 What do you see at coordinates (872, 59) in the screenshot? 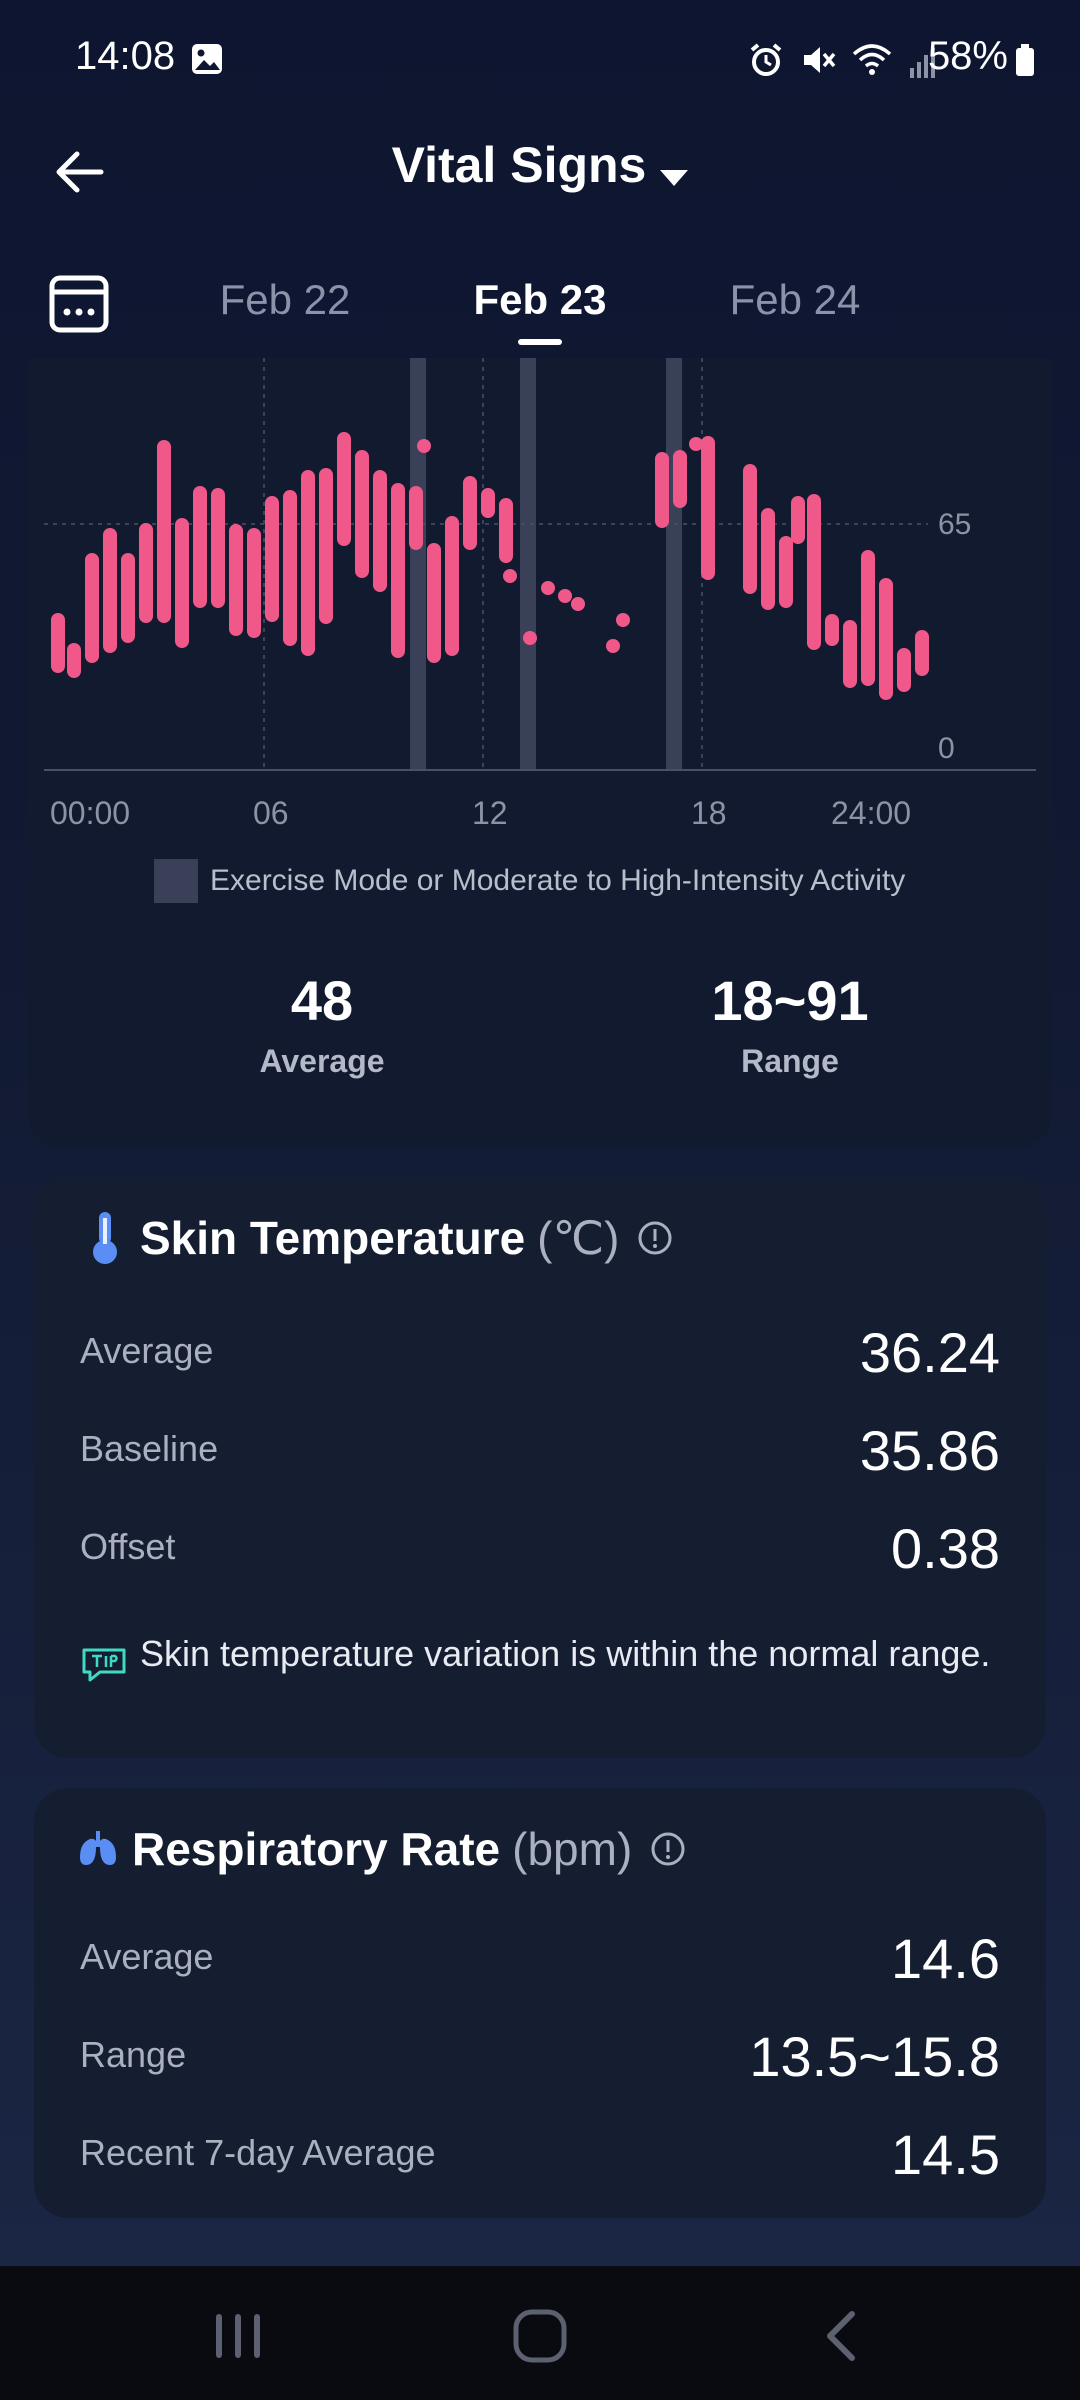
I see `wifi-icon` at bounding box center [872, 59].